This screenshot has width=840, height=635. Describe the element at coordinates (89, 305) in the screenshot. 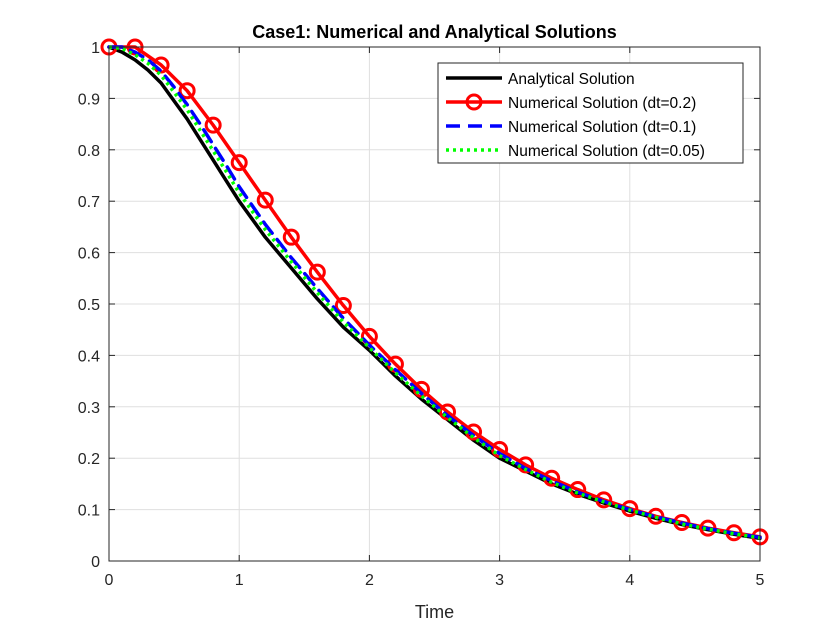

I see `y-tick-label: 0.5` at that location.